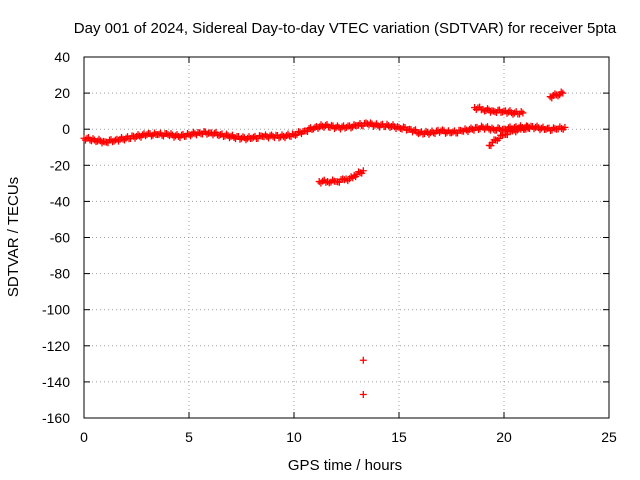 The height and width of the screenshot is (480, 640). I want to click on y-tick-label: -20, so click(60, 165).